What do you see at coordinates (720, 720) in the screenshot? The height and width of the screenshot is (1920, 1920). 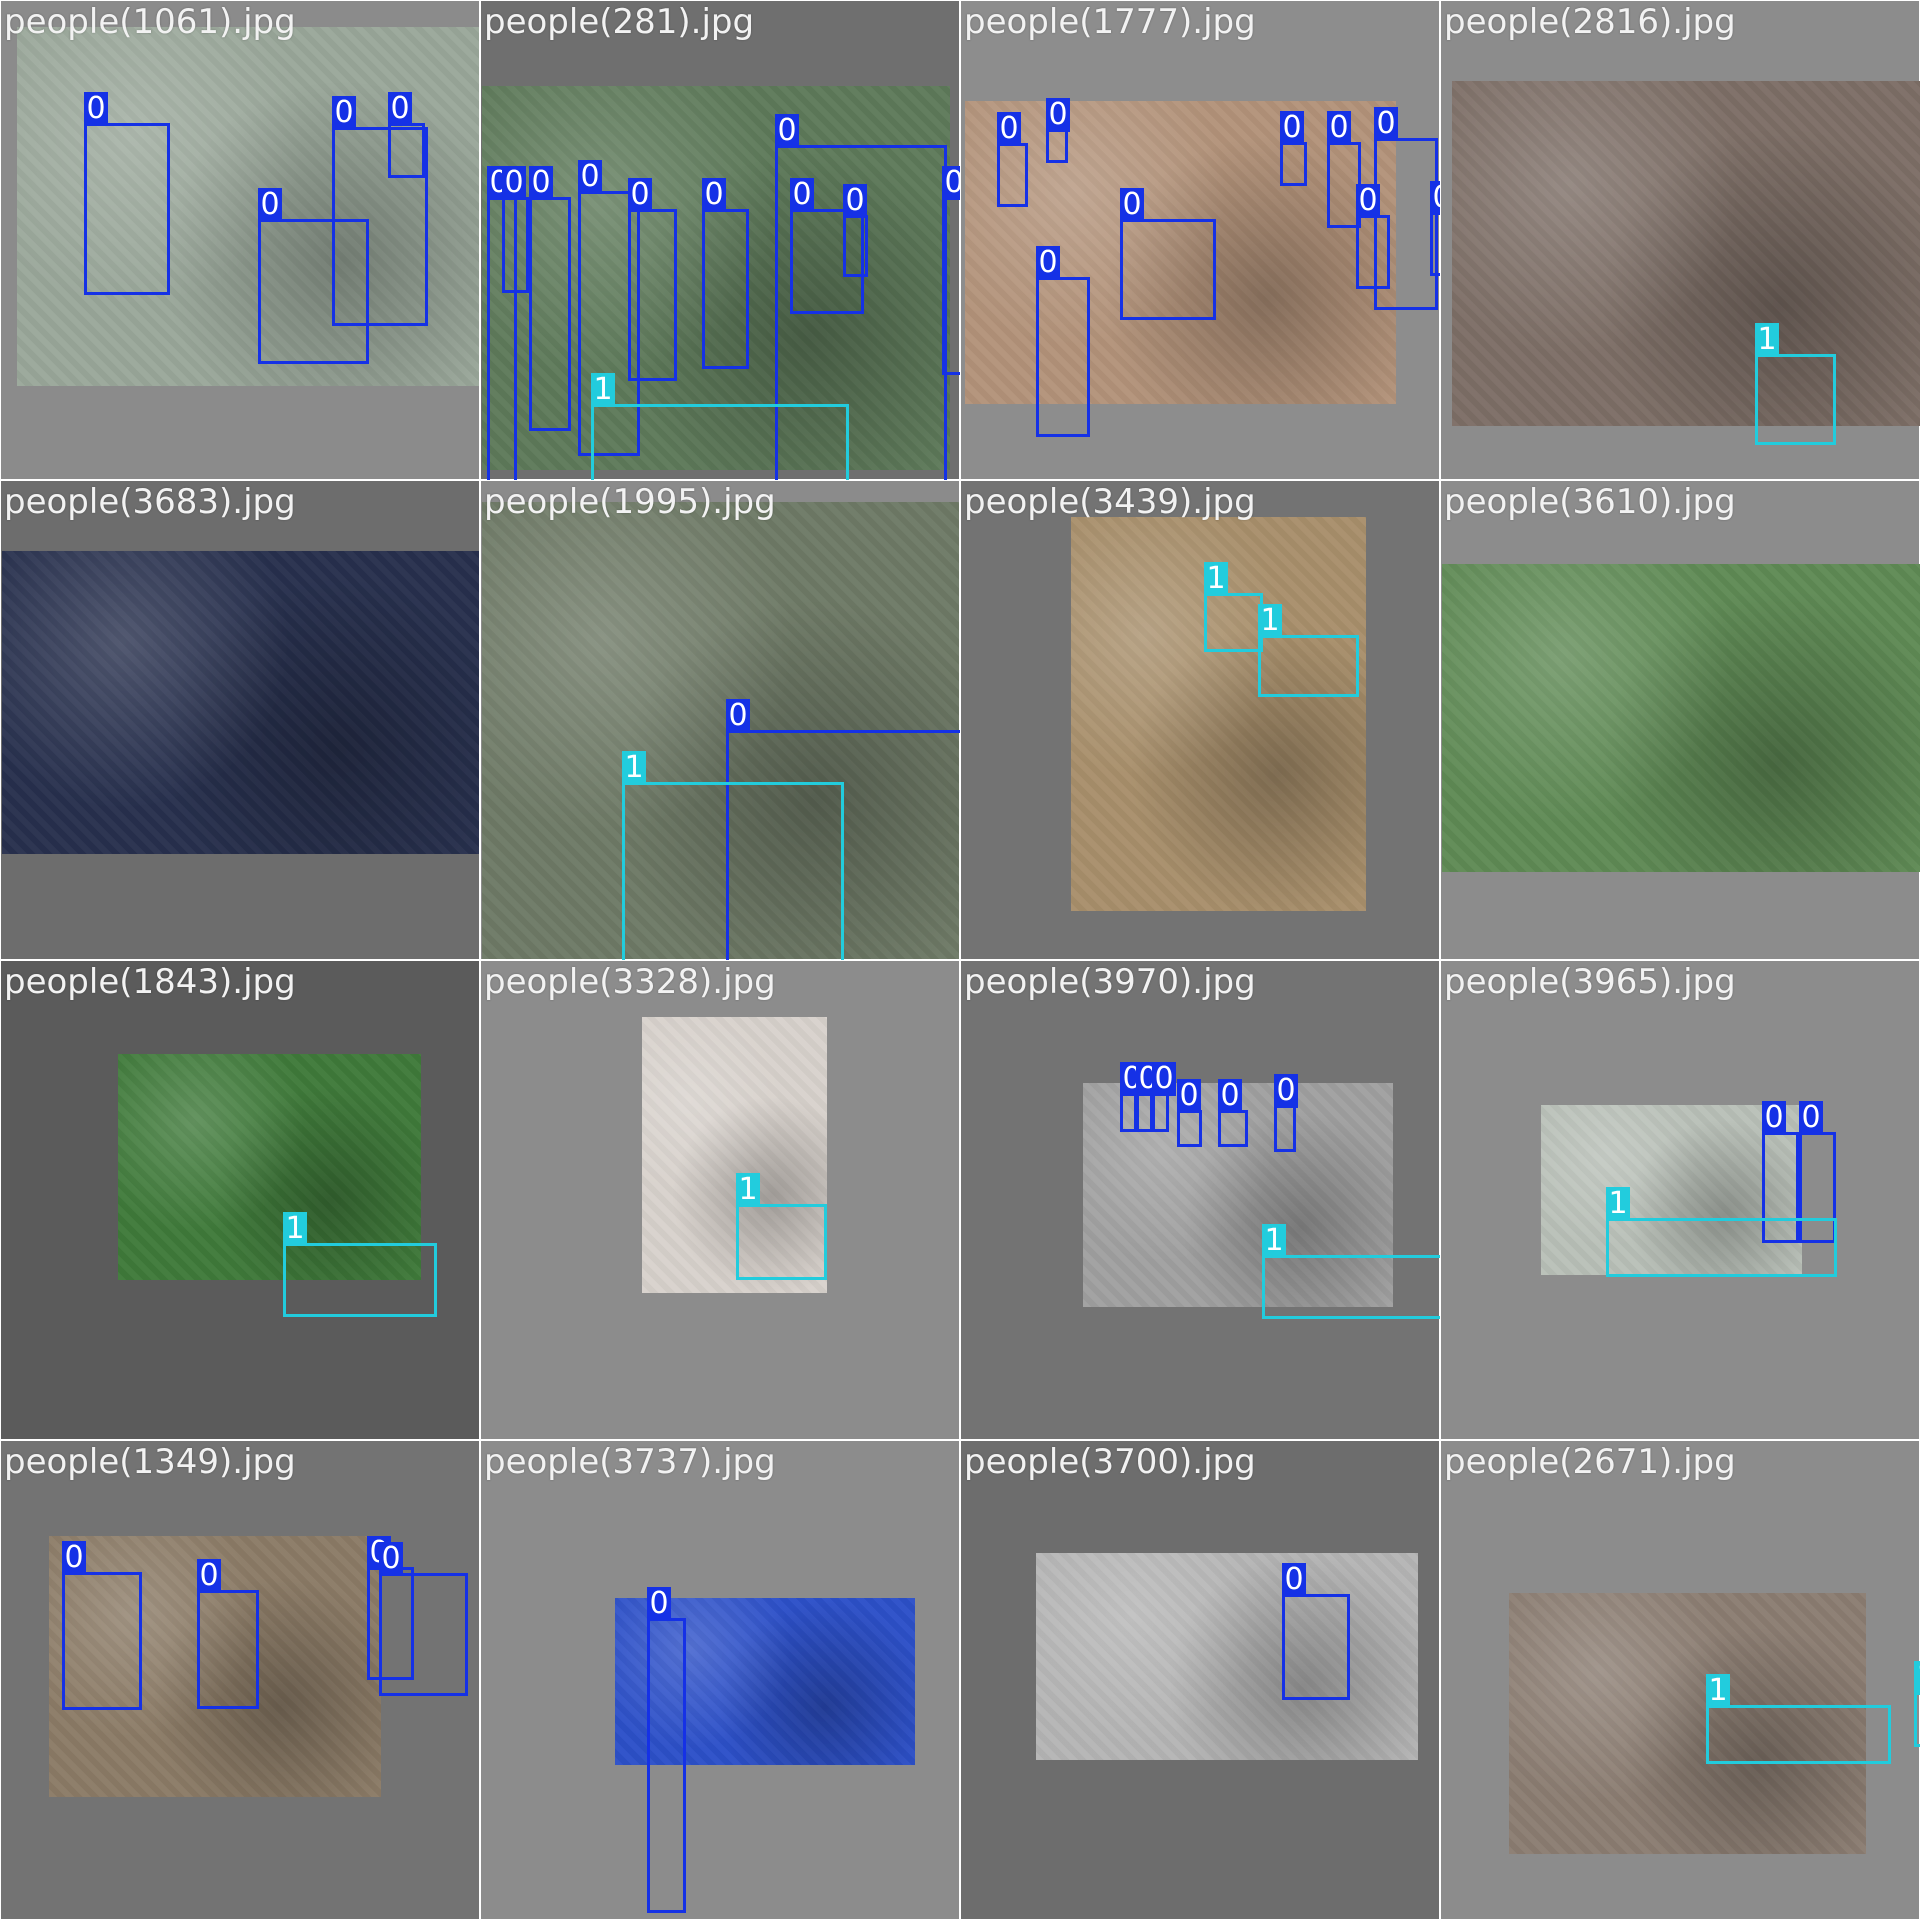 I see `mosaic-tile: 0 1 people(1995).jpg` at bounding box center [720, 720].